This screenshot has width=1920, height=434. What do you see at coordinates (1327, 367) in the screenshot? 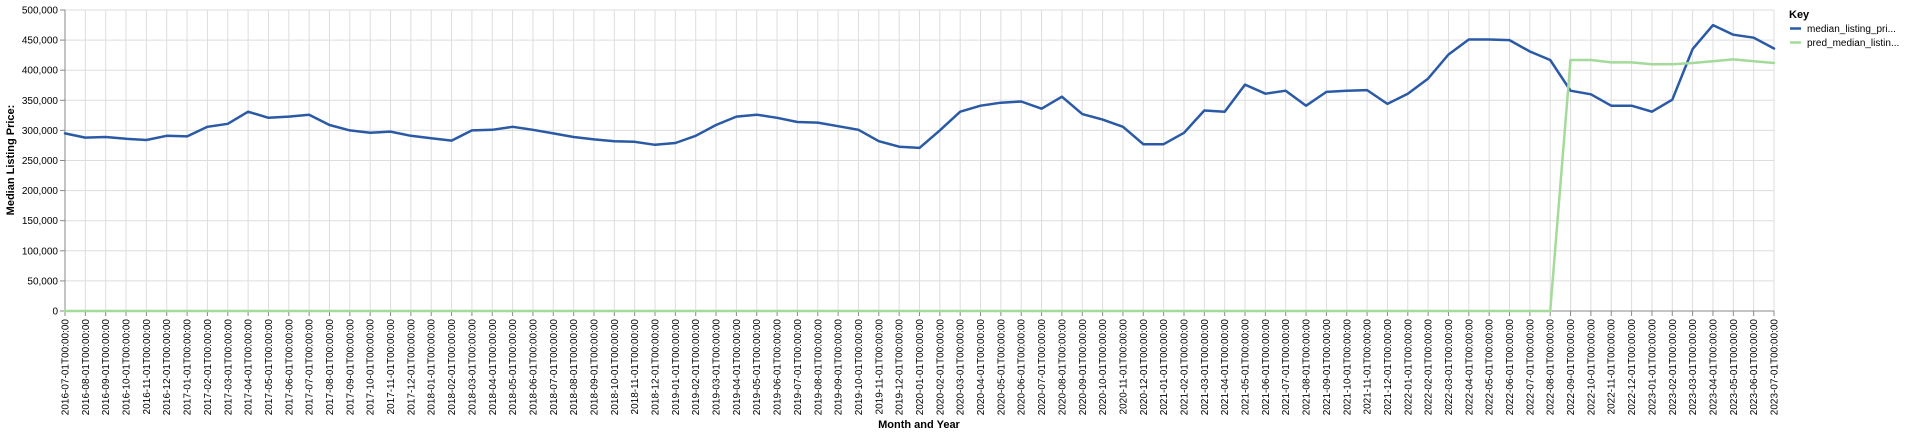
I see `x-tick-label: 2021-09-01T00:00:00` at bounding box center [1327, 367].